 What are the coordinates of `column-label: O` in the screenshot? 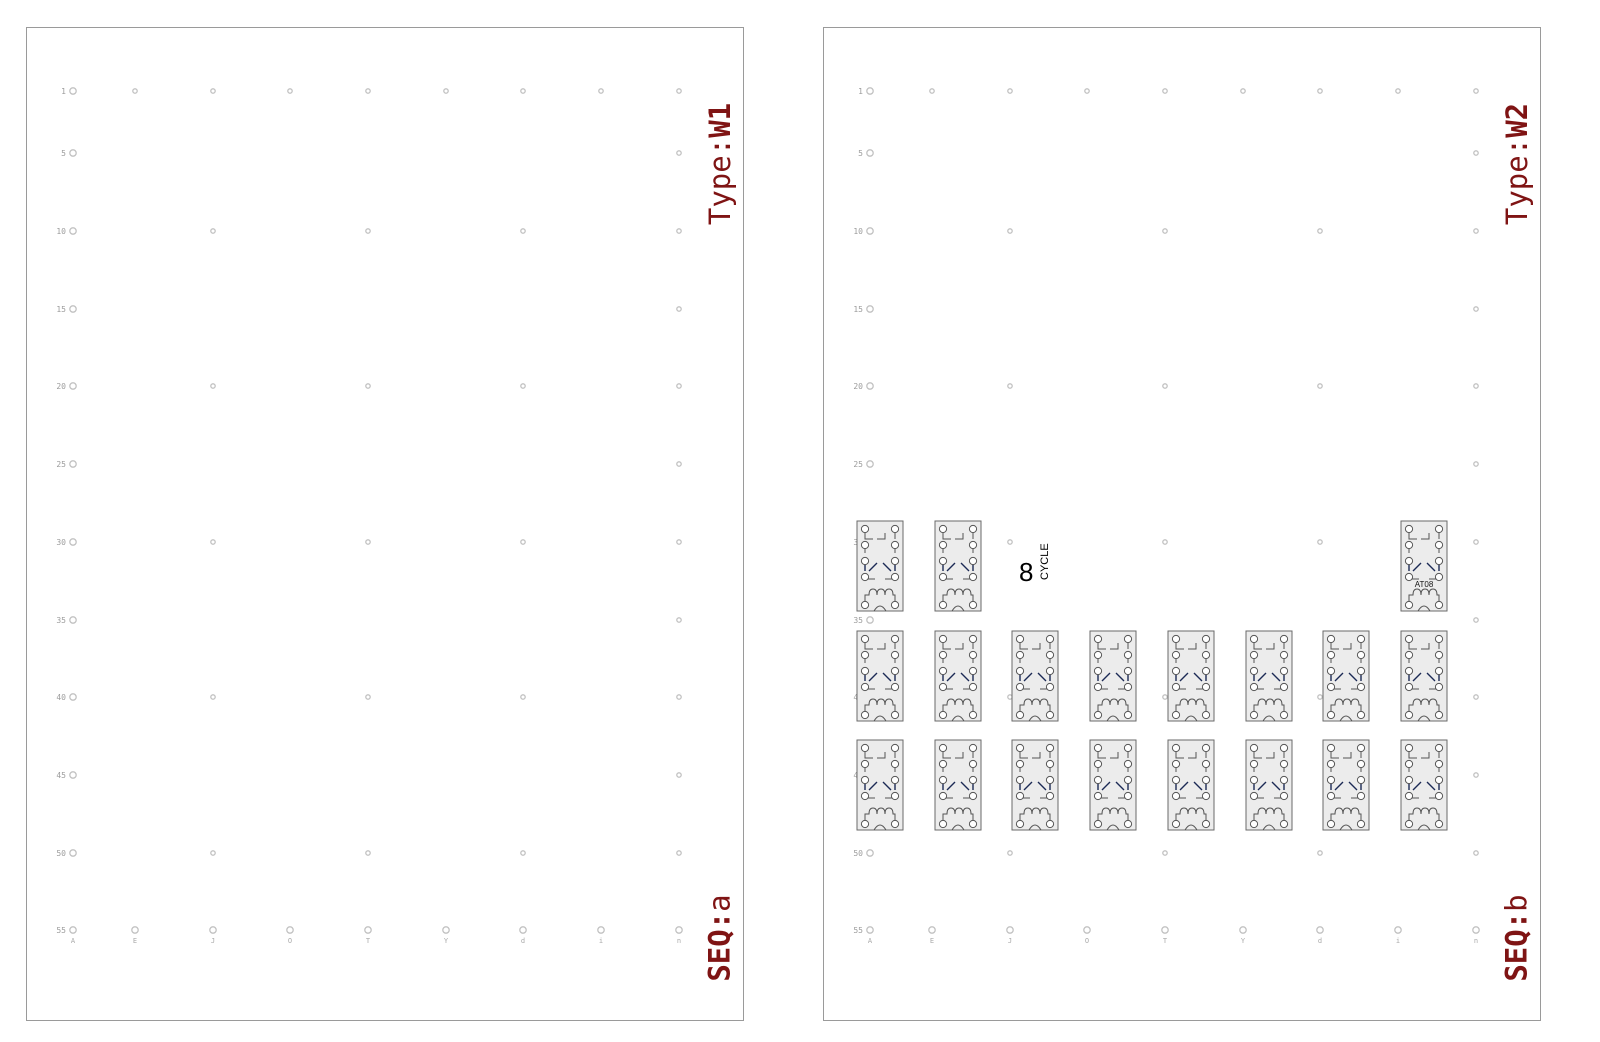 It's located at (290, 941).